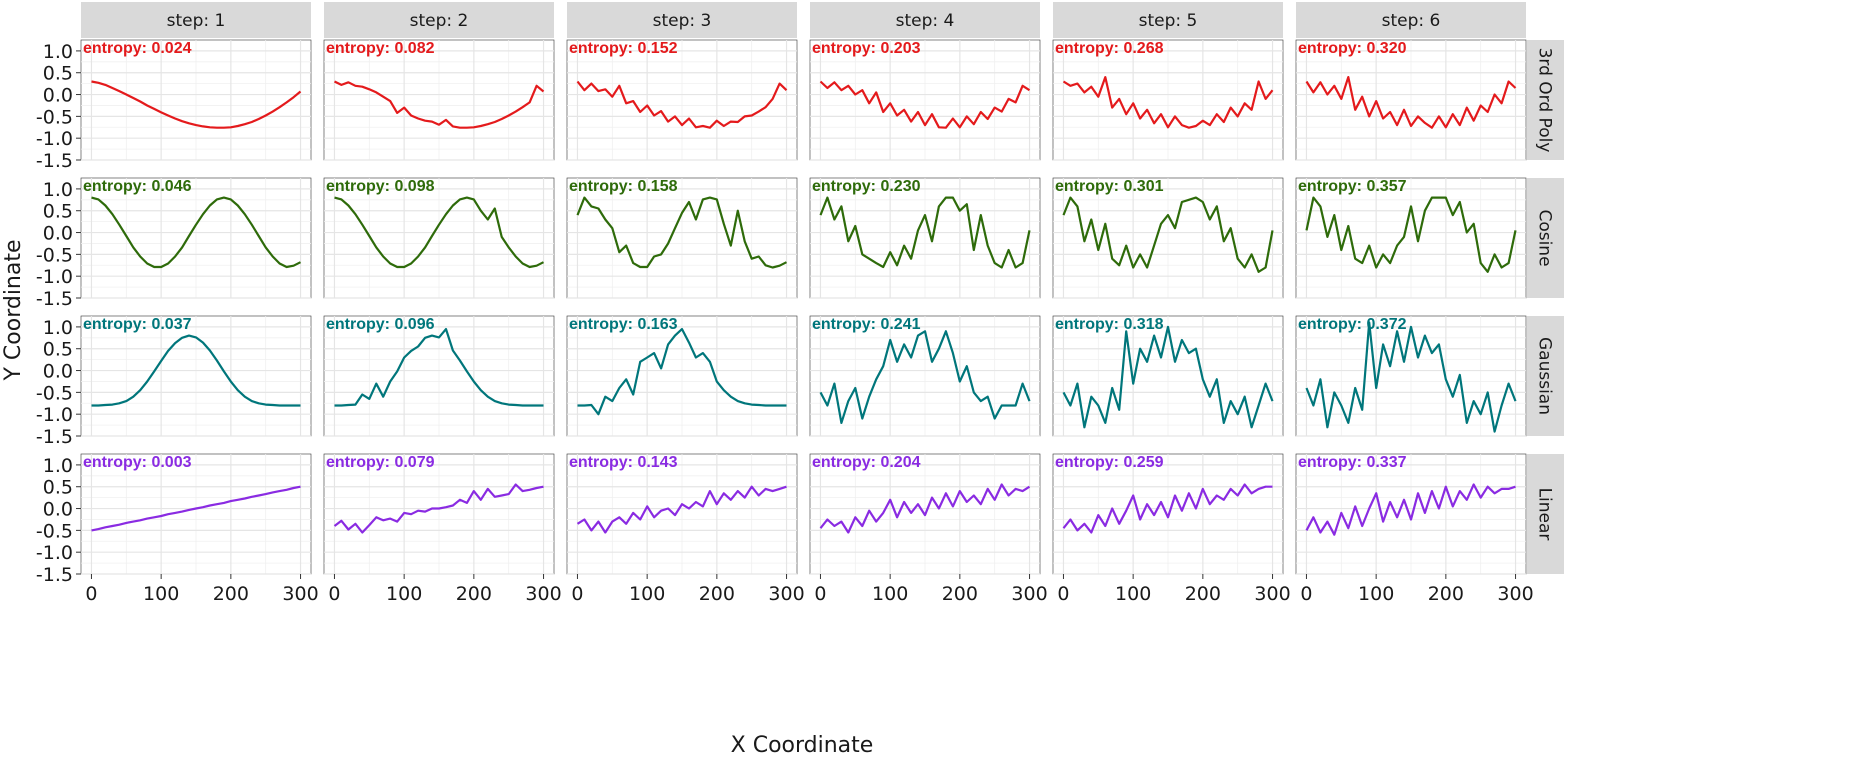  I want to click on entropy-annotation: entropy: 0.096, so click(380, 324).